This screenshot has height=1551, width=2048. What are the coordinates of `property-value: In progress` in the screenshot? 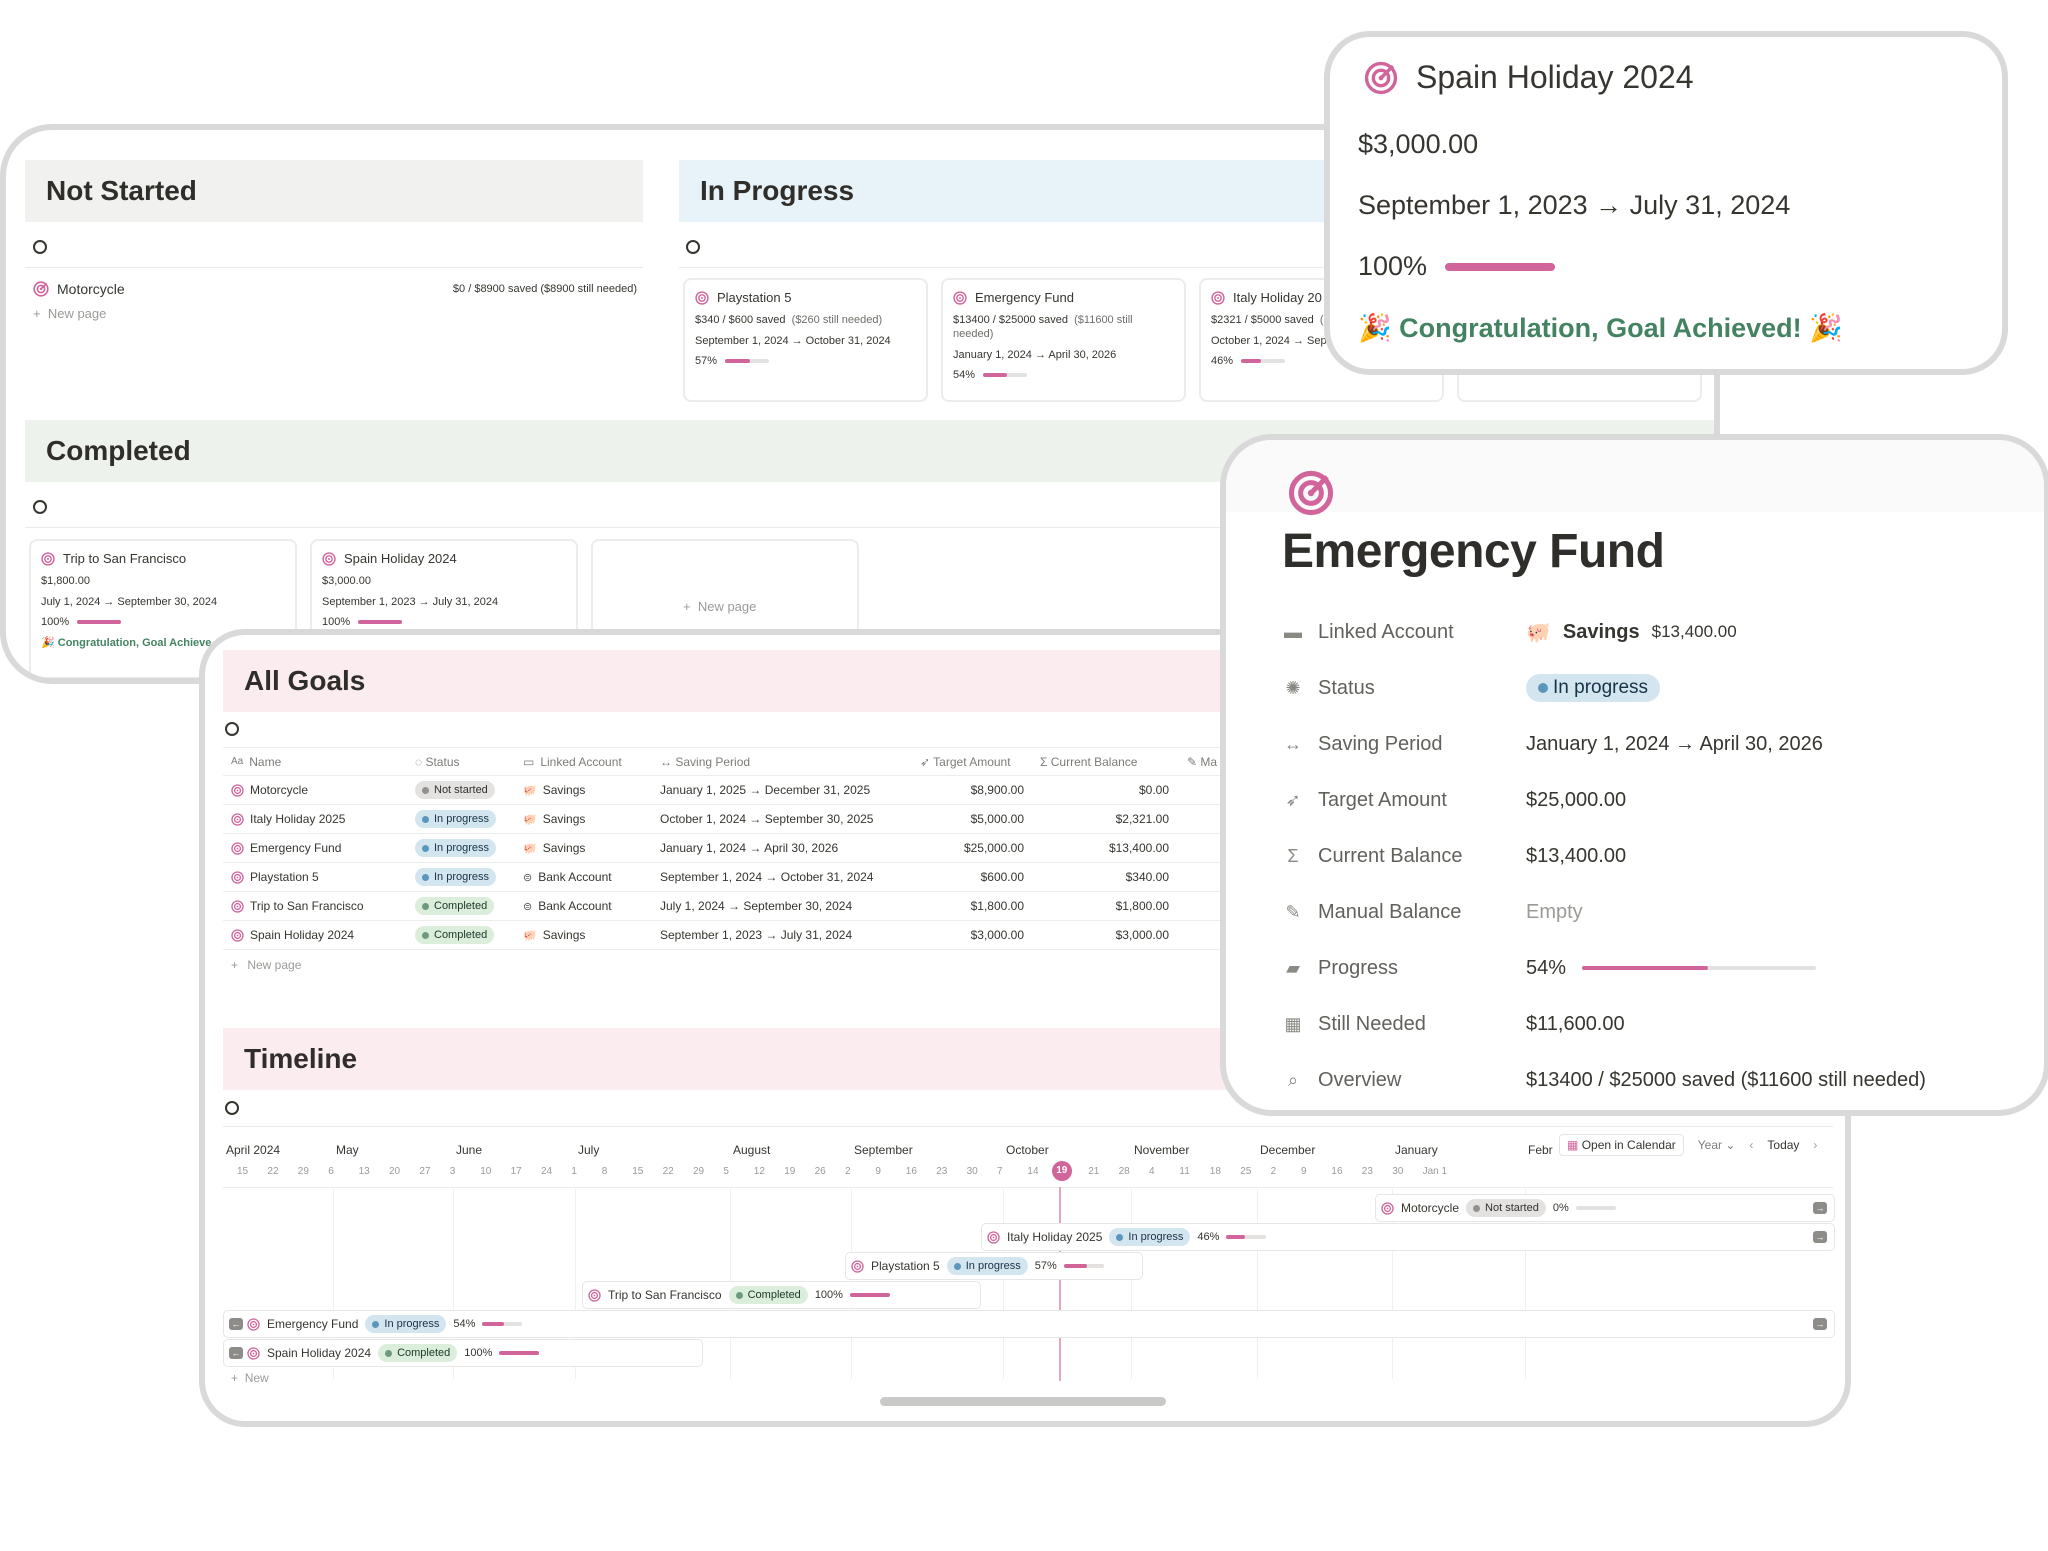 It's located at (1593, 688).